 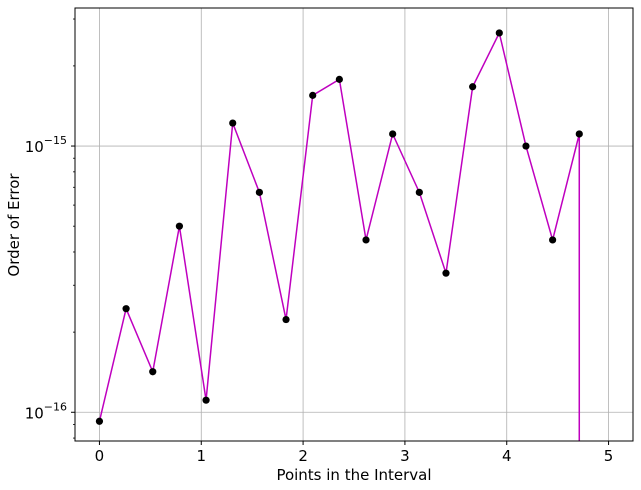 What do you see at coordinates (609, 456) in the screenshot?
I see `x-tick-label: 5` at bounding box center [609, 456].